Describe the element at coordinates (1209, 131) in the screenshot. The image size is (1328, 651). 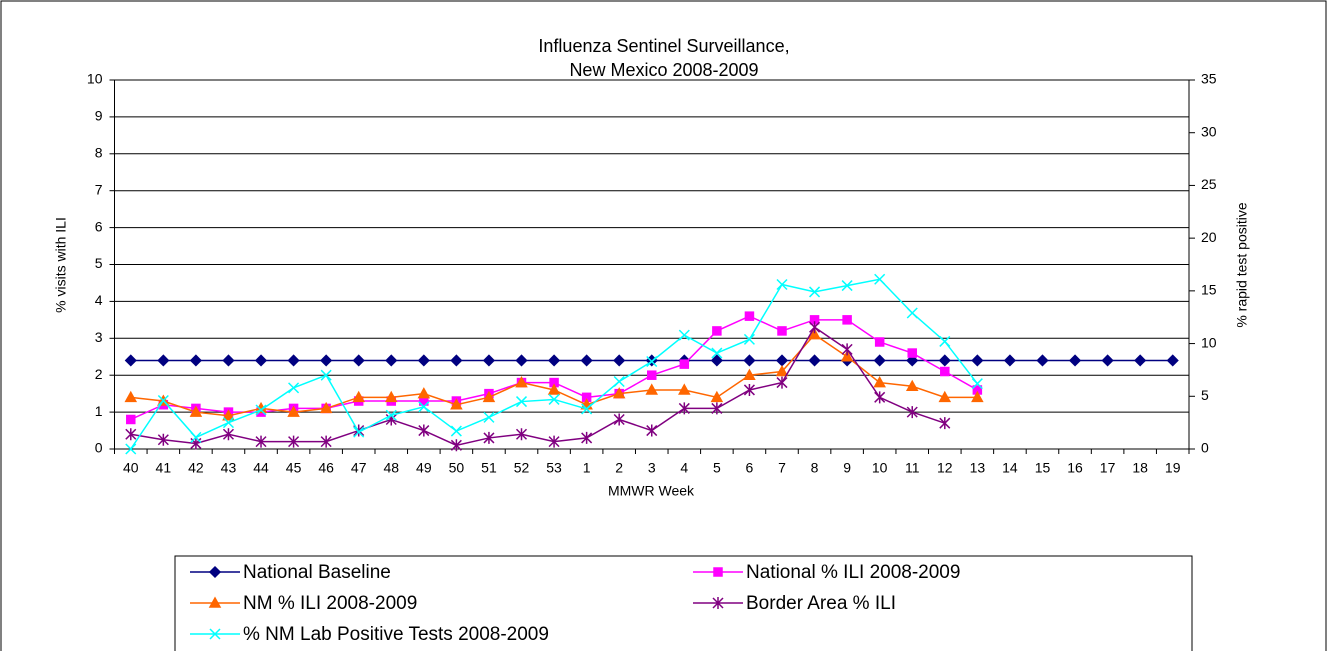
I see `y2-tick-label: 30` at that location.